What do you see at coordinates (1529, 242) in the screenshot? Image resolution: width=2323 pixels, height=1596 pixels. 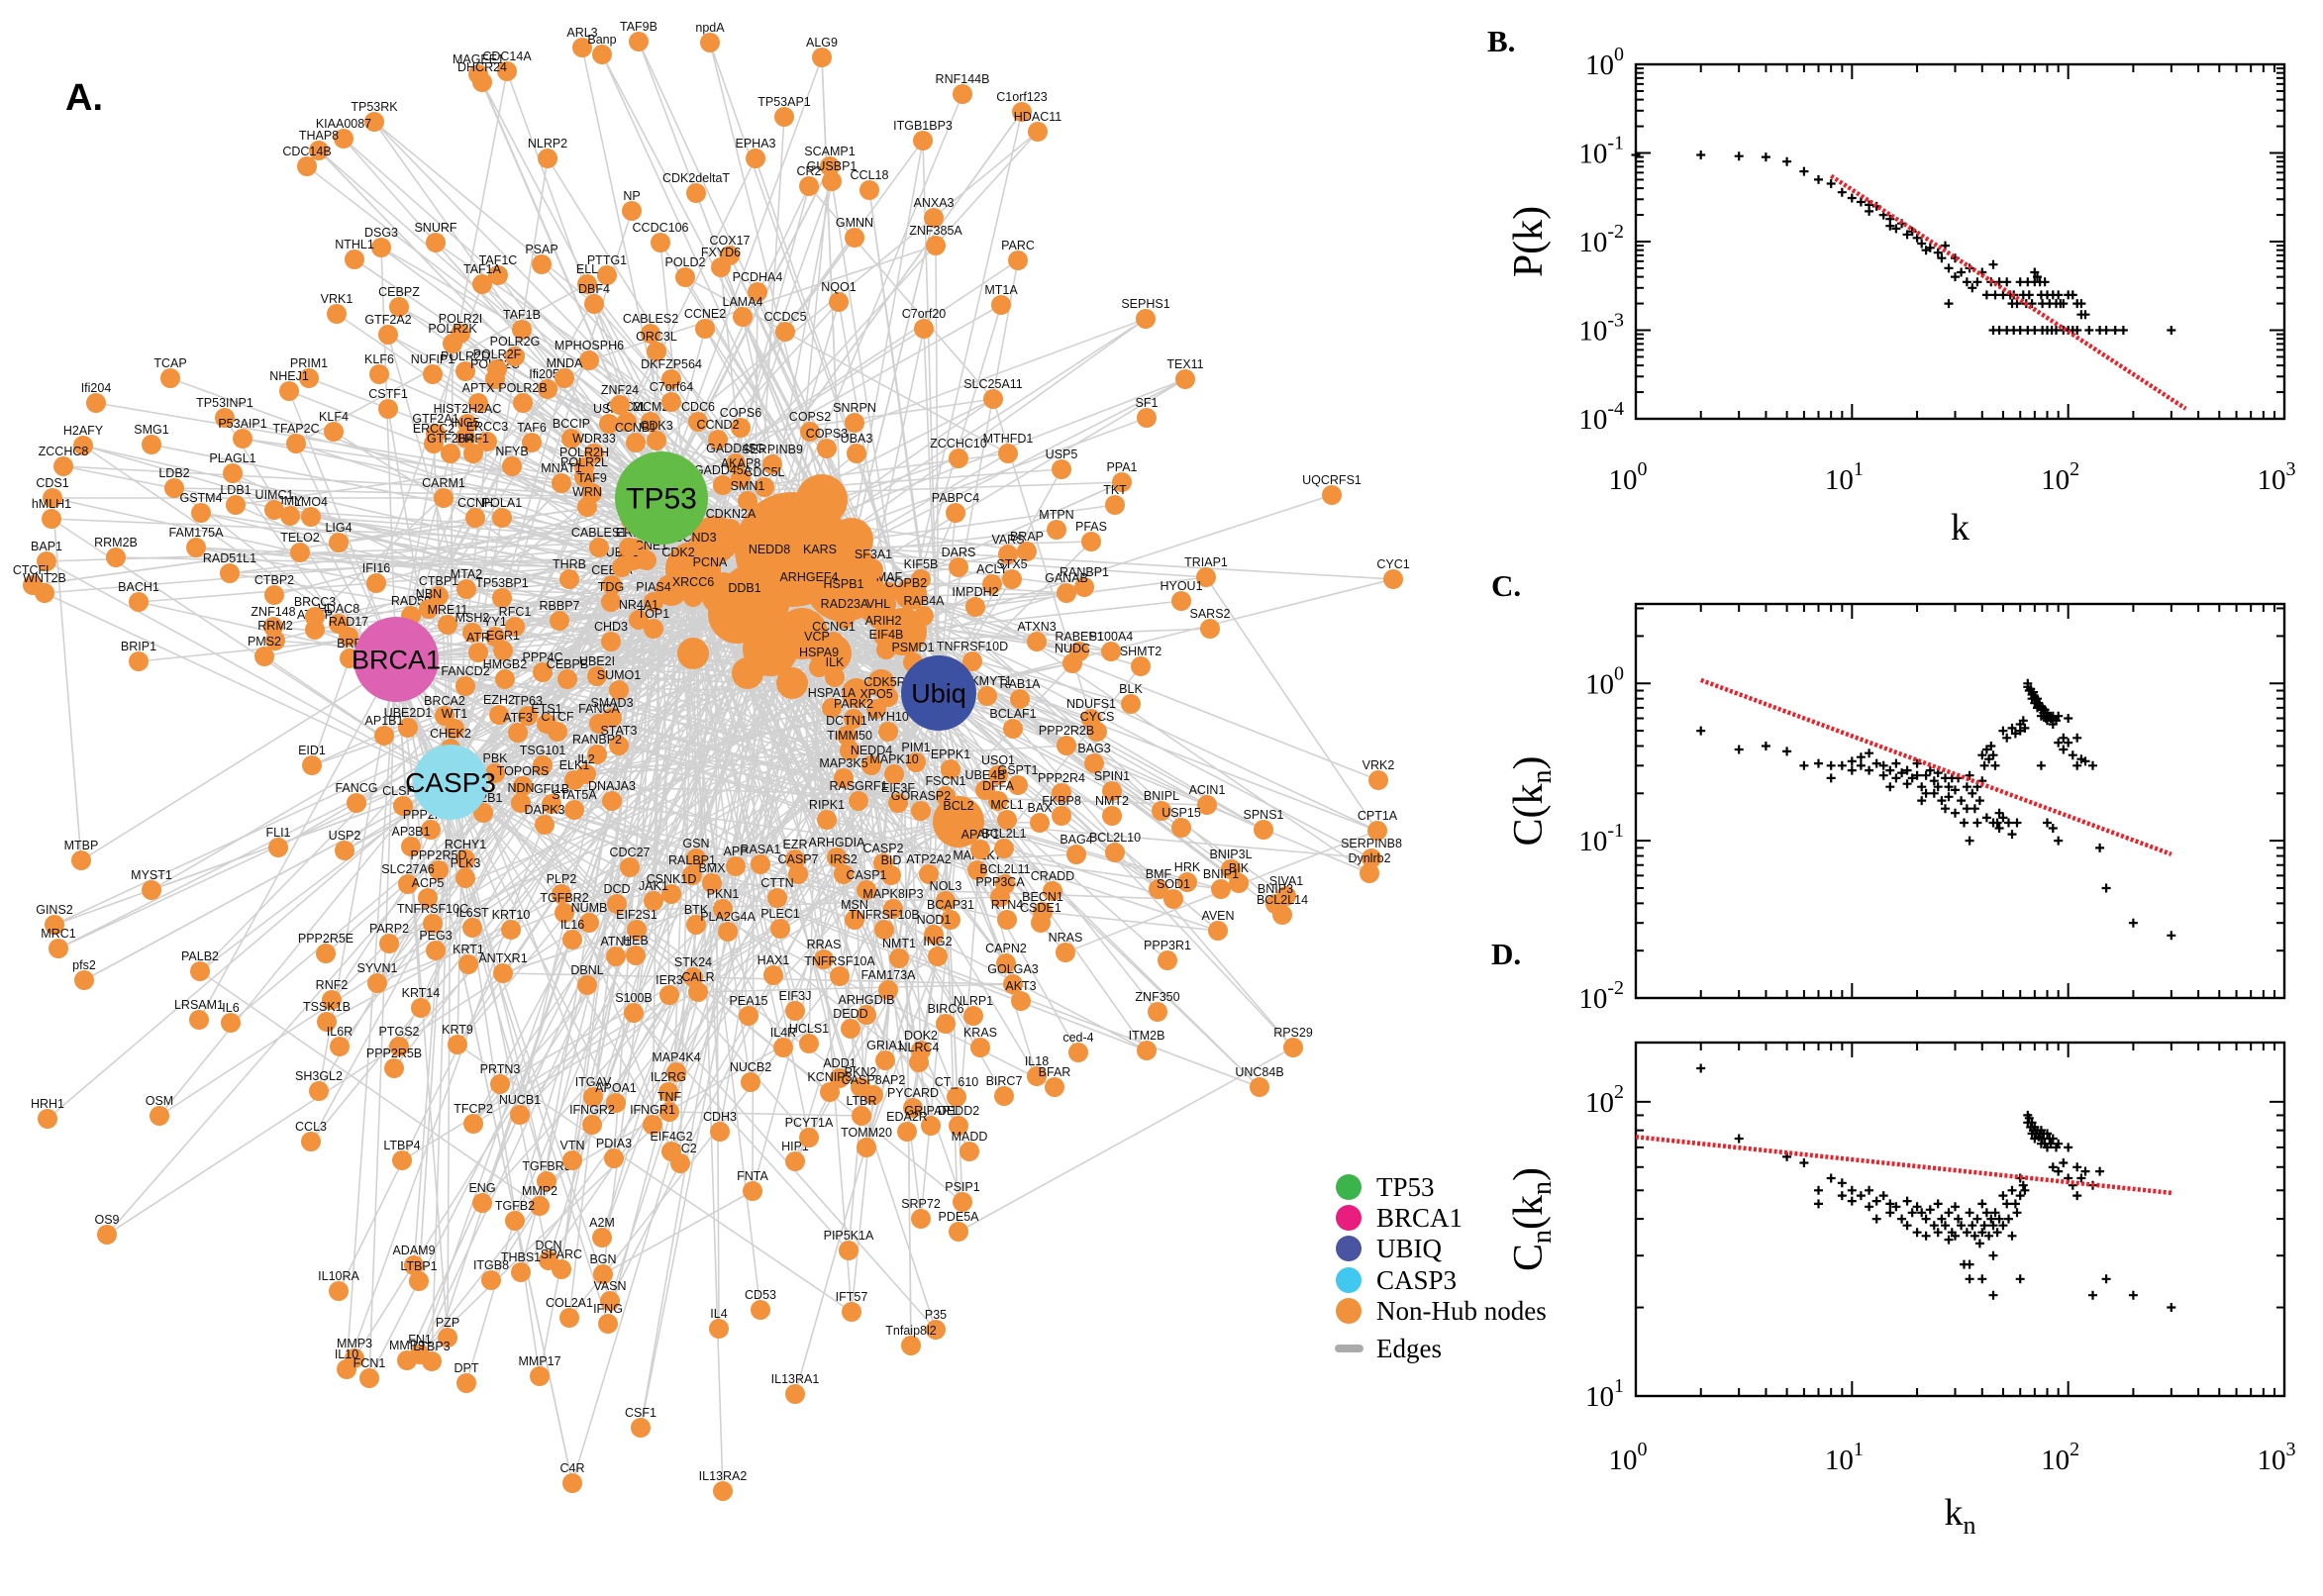 I see `y-axis-title: P(k)` at bounding box center [1529, 242].